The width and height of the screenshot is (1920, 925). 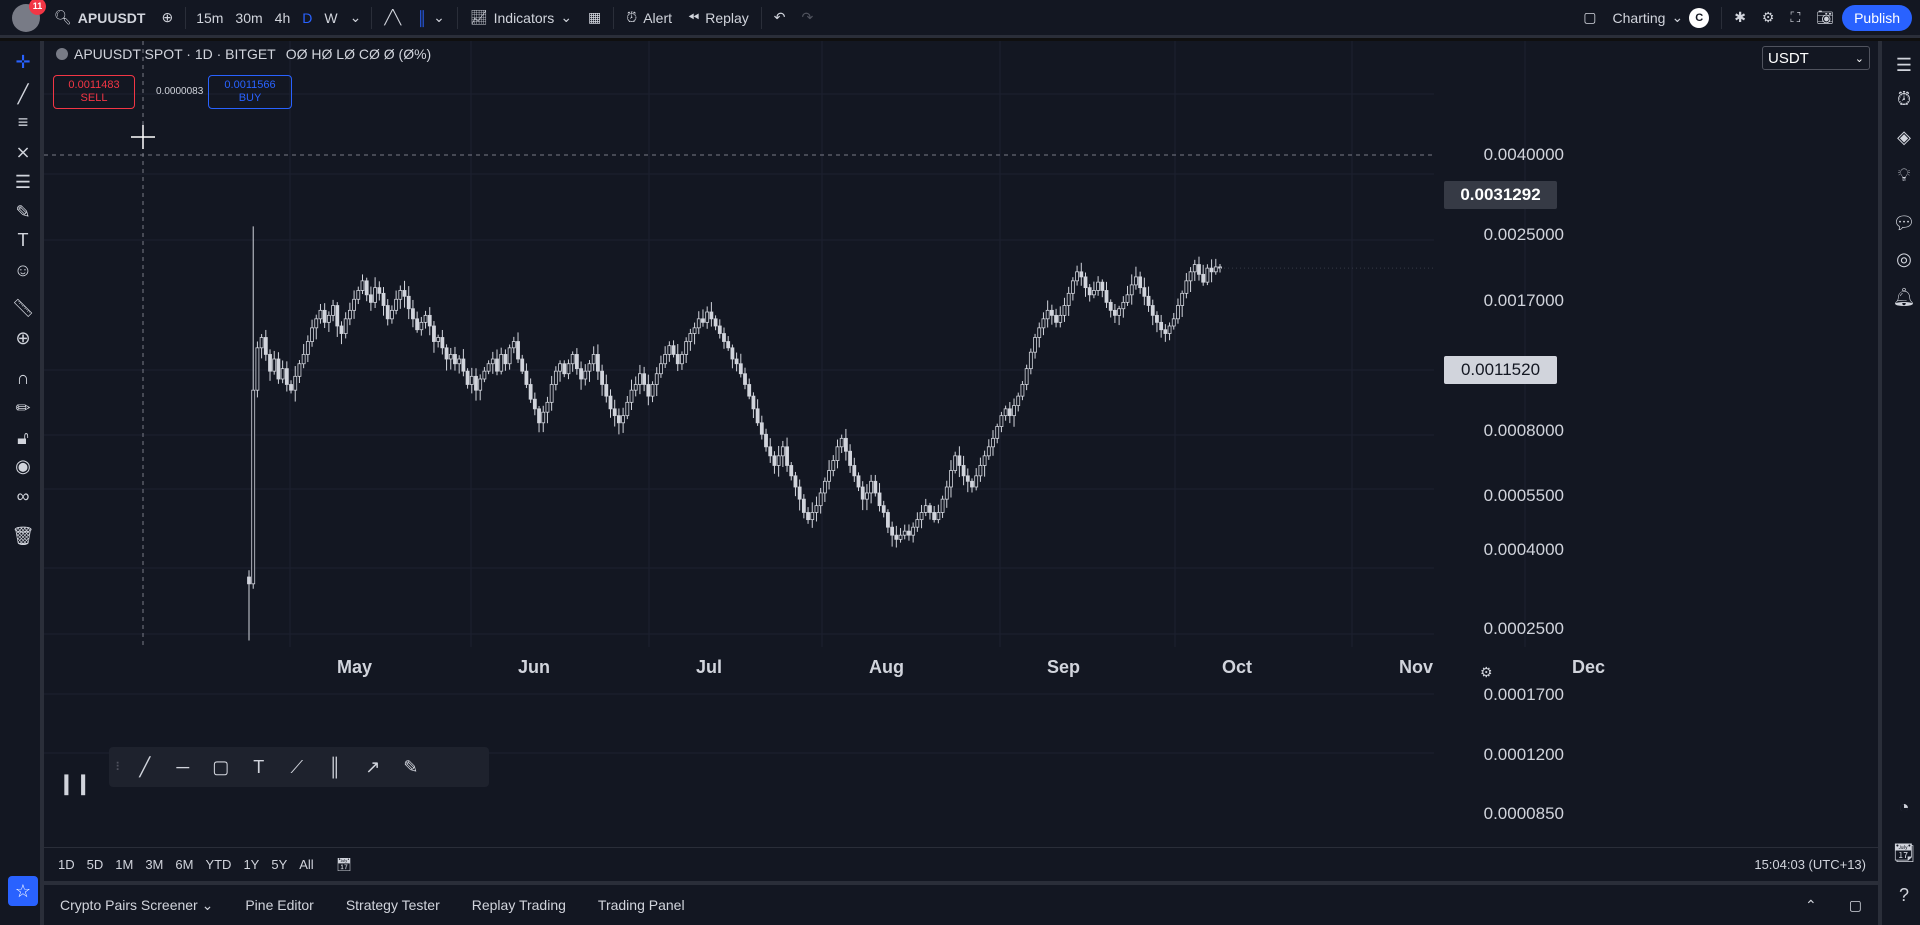 What do you see at coordinates (1810, 864) in the screenshot?
I see `clock: 15:04:03 (UTC+13)` at bounding box center [1810, 864].